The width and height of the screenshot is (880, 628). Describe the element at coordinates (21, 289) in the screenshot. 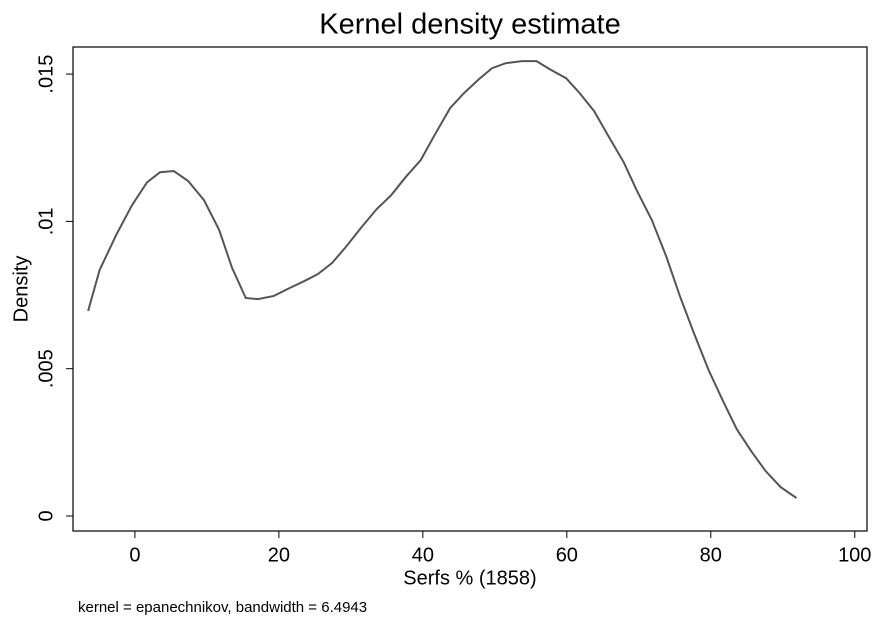

I see `y-axis-label: Density` at that location.